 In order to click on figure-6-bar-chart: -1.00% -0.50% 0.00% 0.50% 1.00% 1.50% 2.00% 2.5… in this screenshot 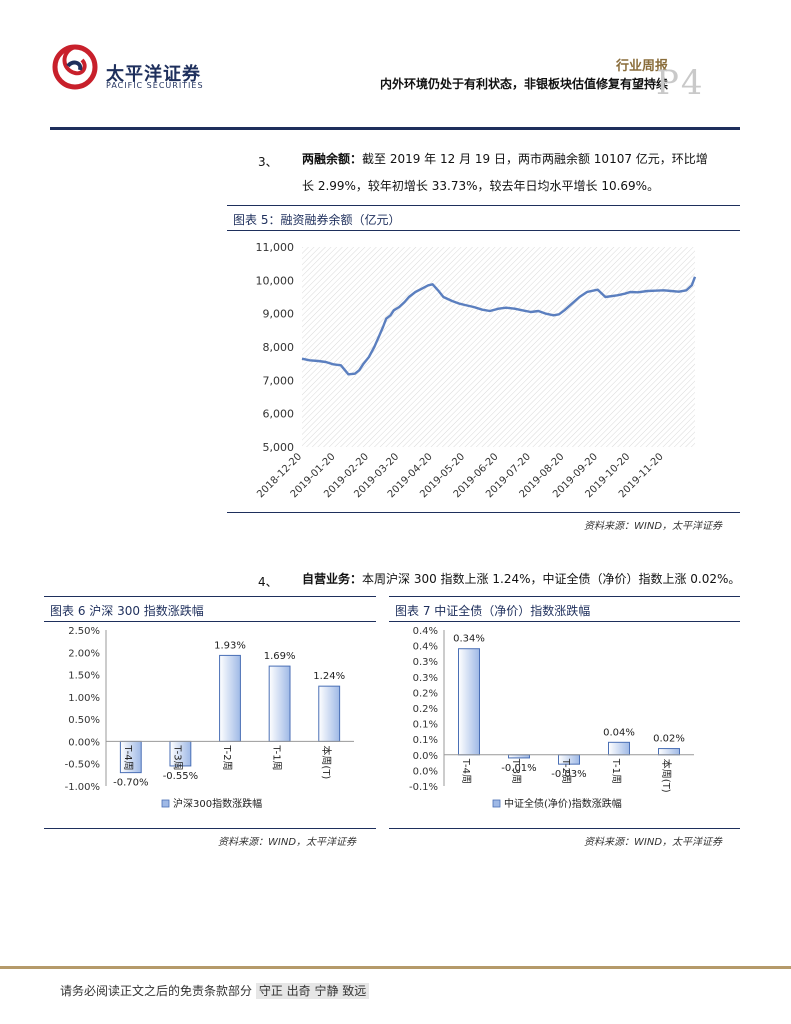, I will do `click(209, 718)`.